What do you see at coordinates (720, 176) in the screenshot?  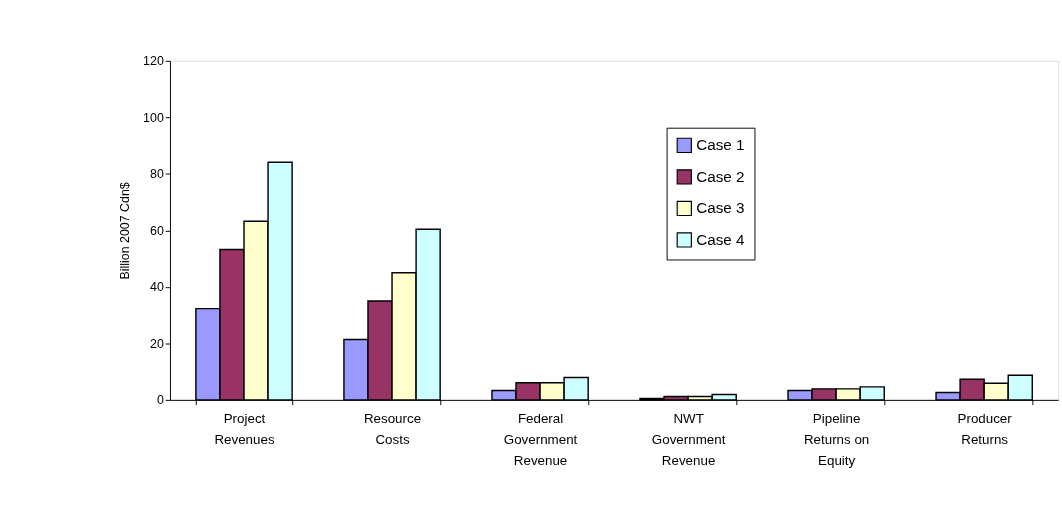 I see `legend-label: Case 2` at bounding box center [720, 176].